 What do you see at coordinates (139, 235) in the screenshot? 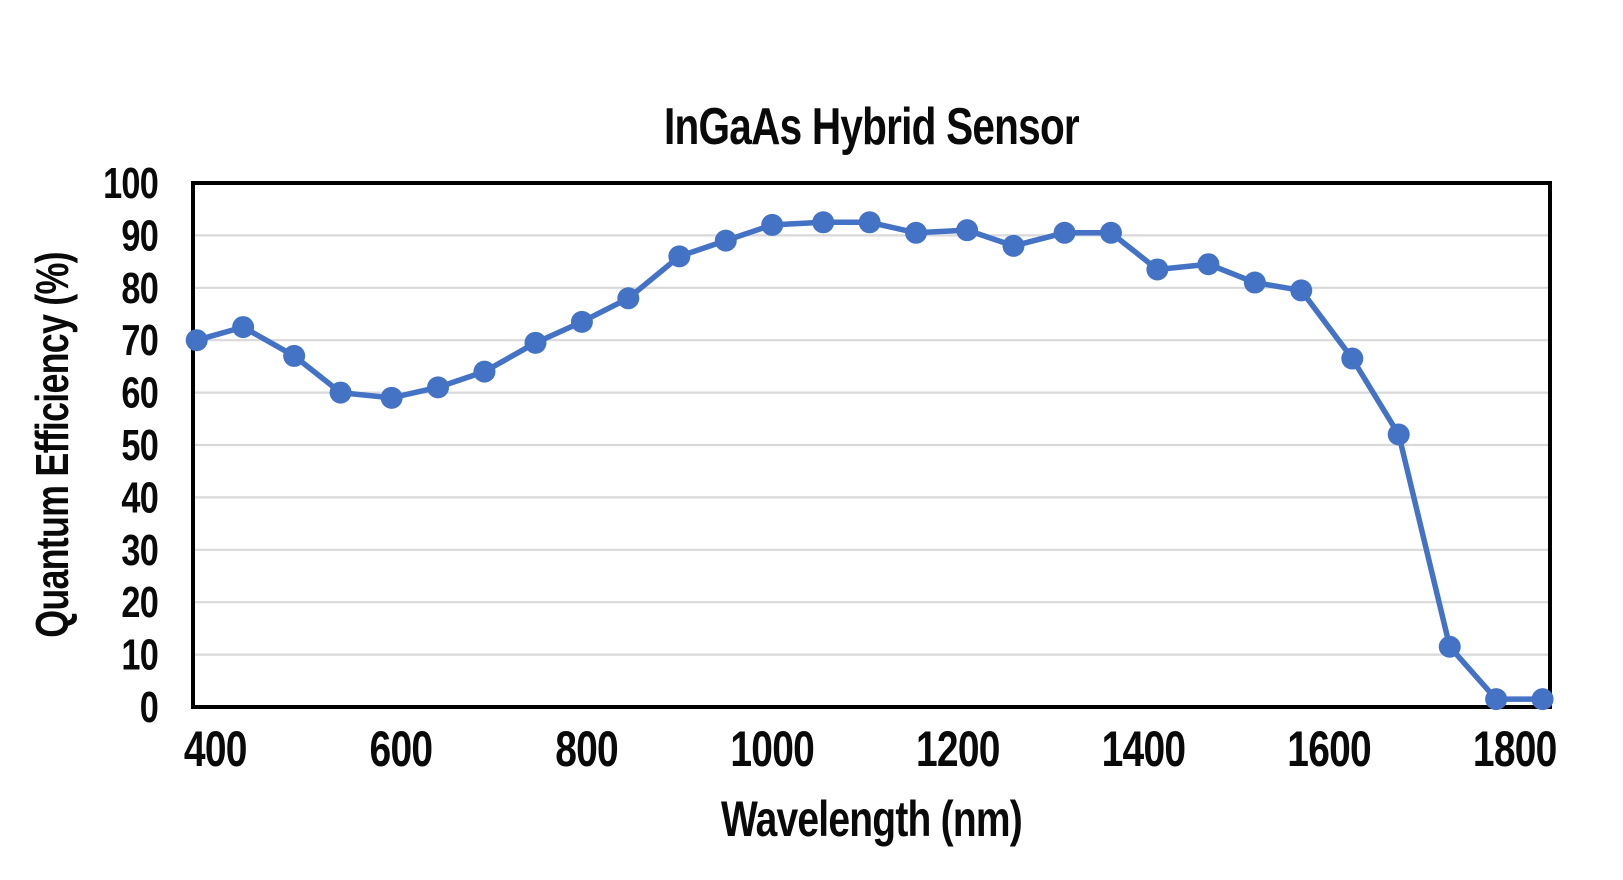
I see `y-tick-label: 90` at bounding box center [139, 235].